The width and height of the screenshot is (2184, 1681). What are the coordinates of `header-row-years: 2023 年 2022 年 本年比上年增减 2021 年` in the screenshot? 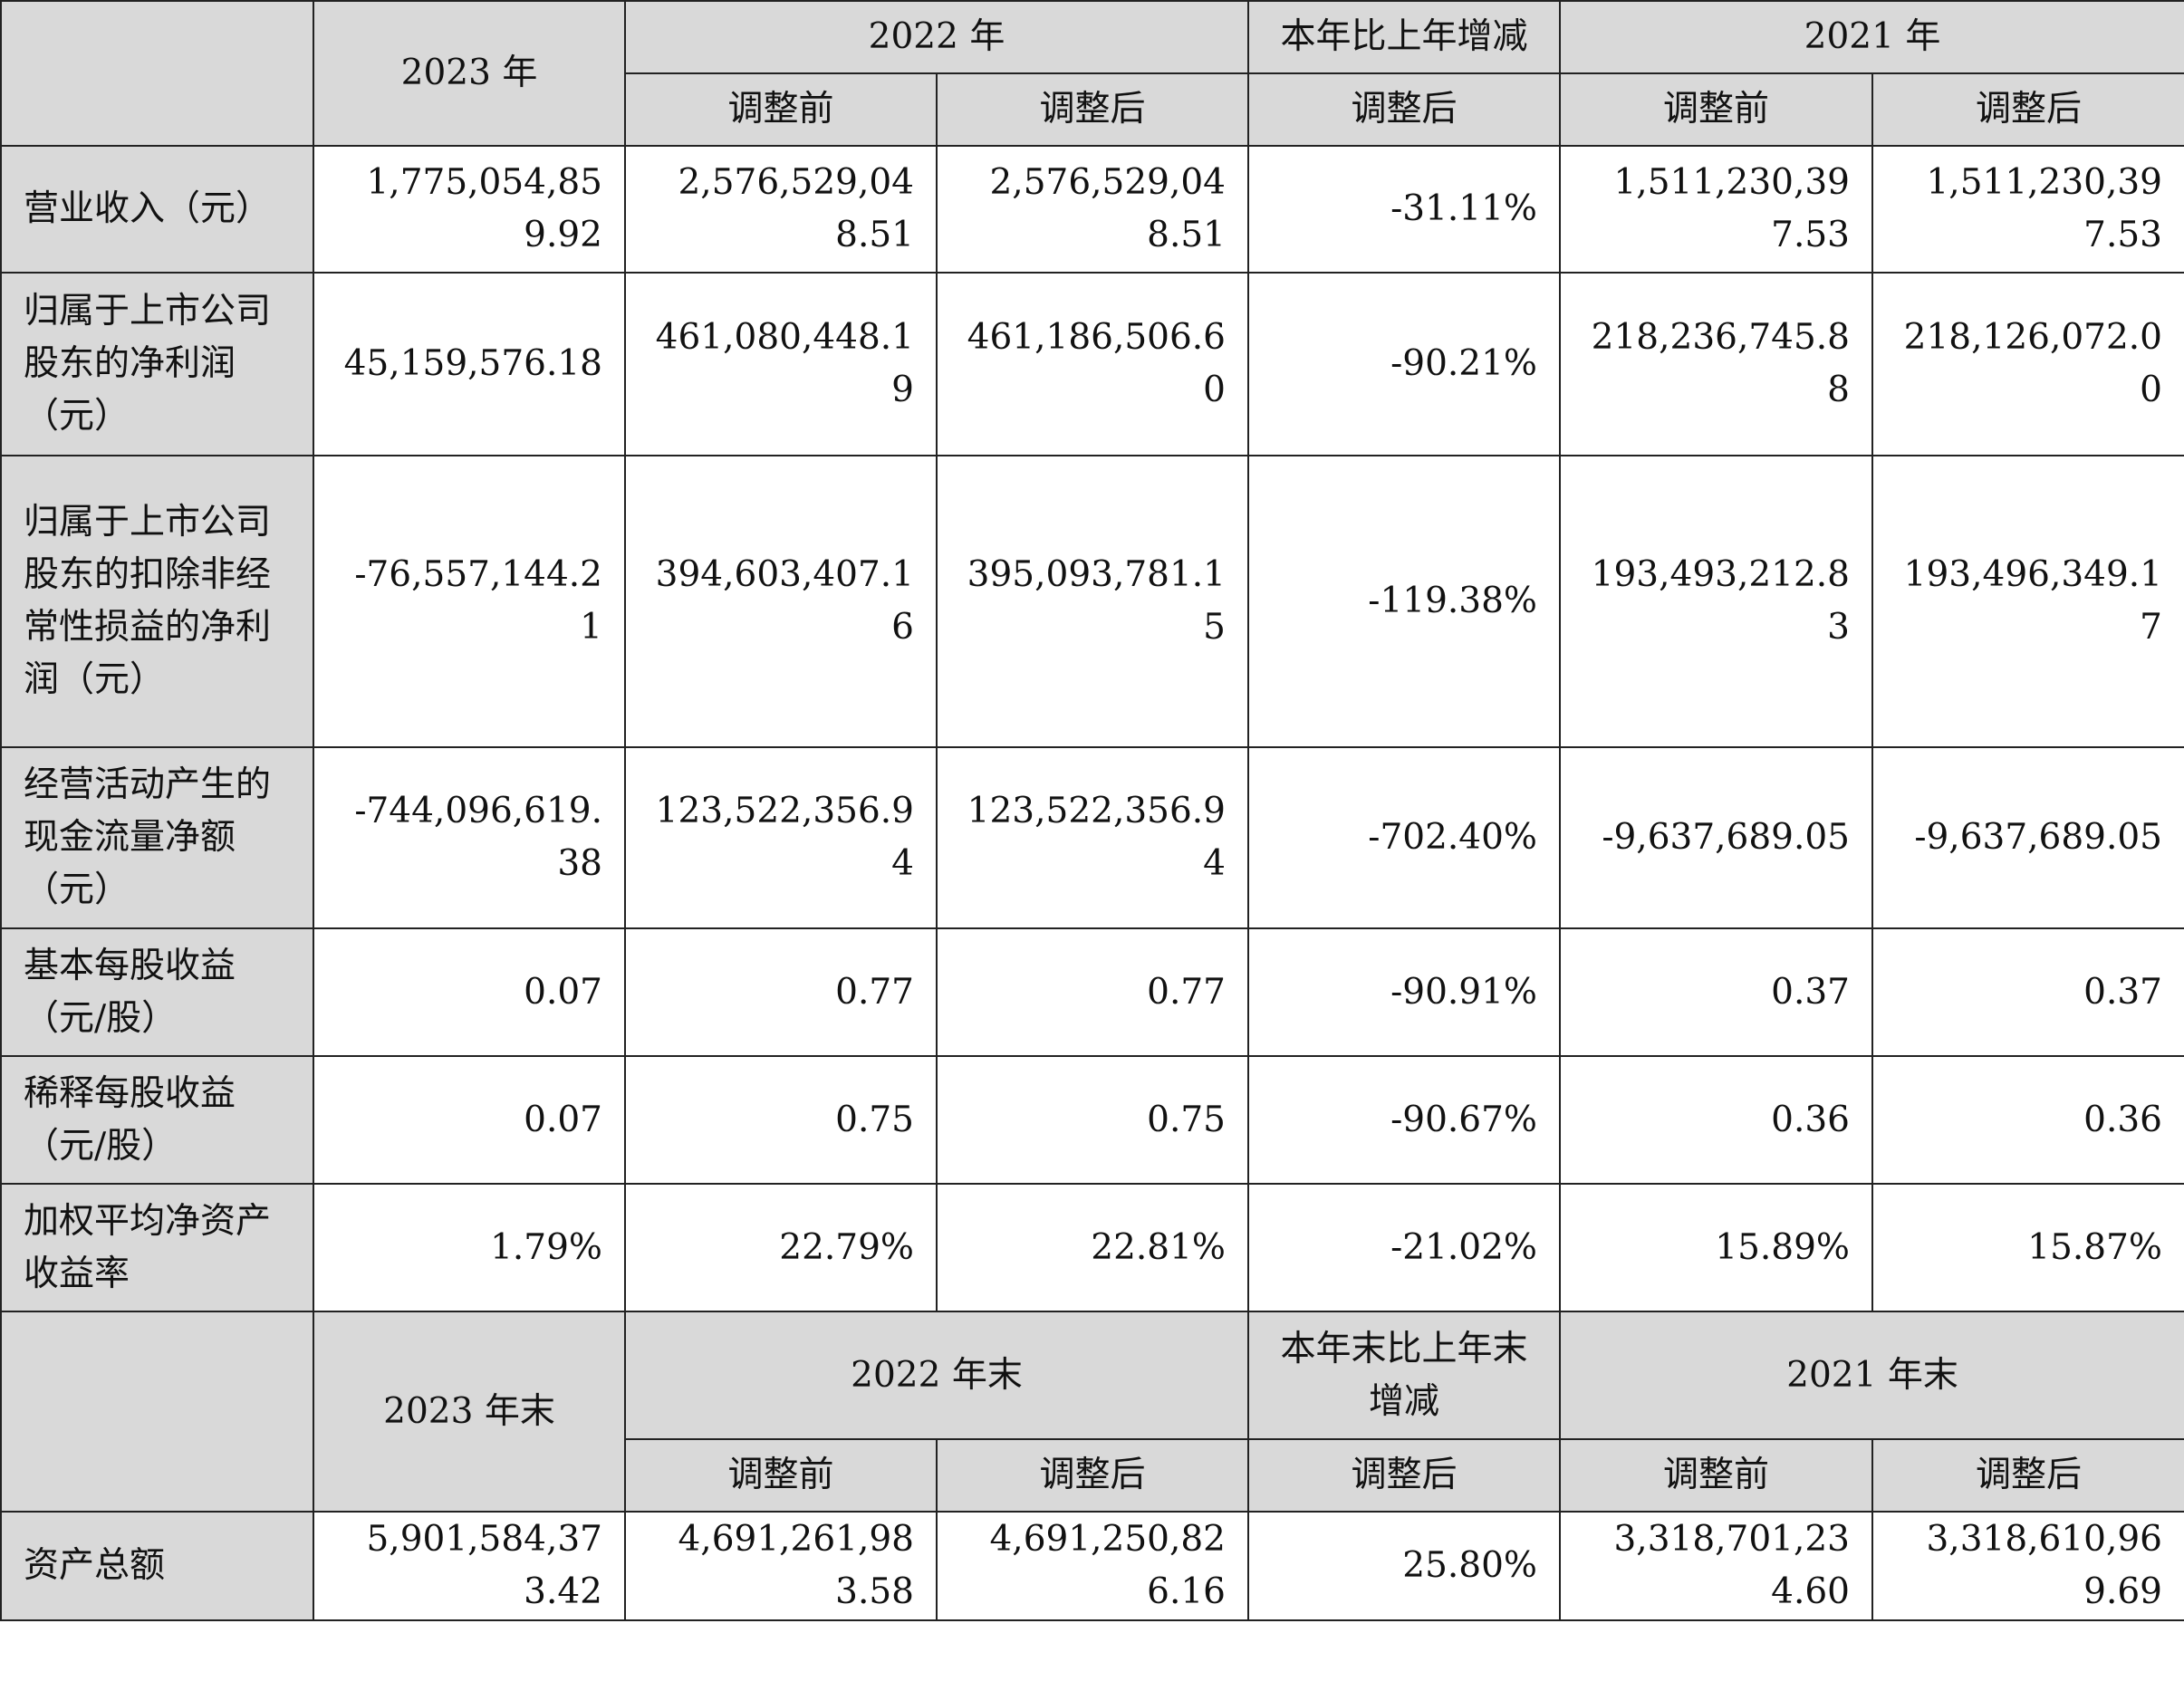 It's located at (1092, 73).